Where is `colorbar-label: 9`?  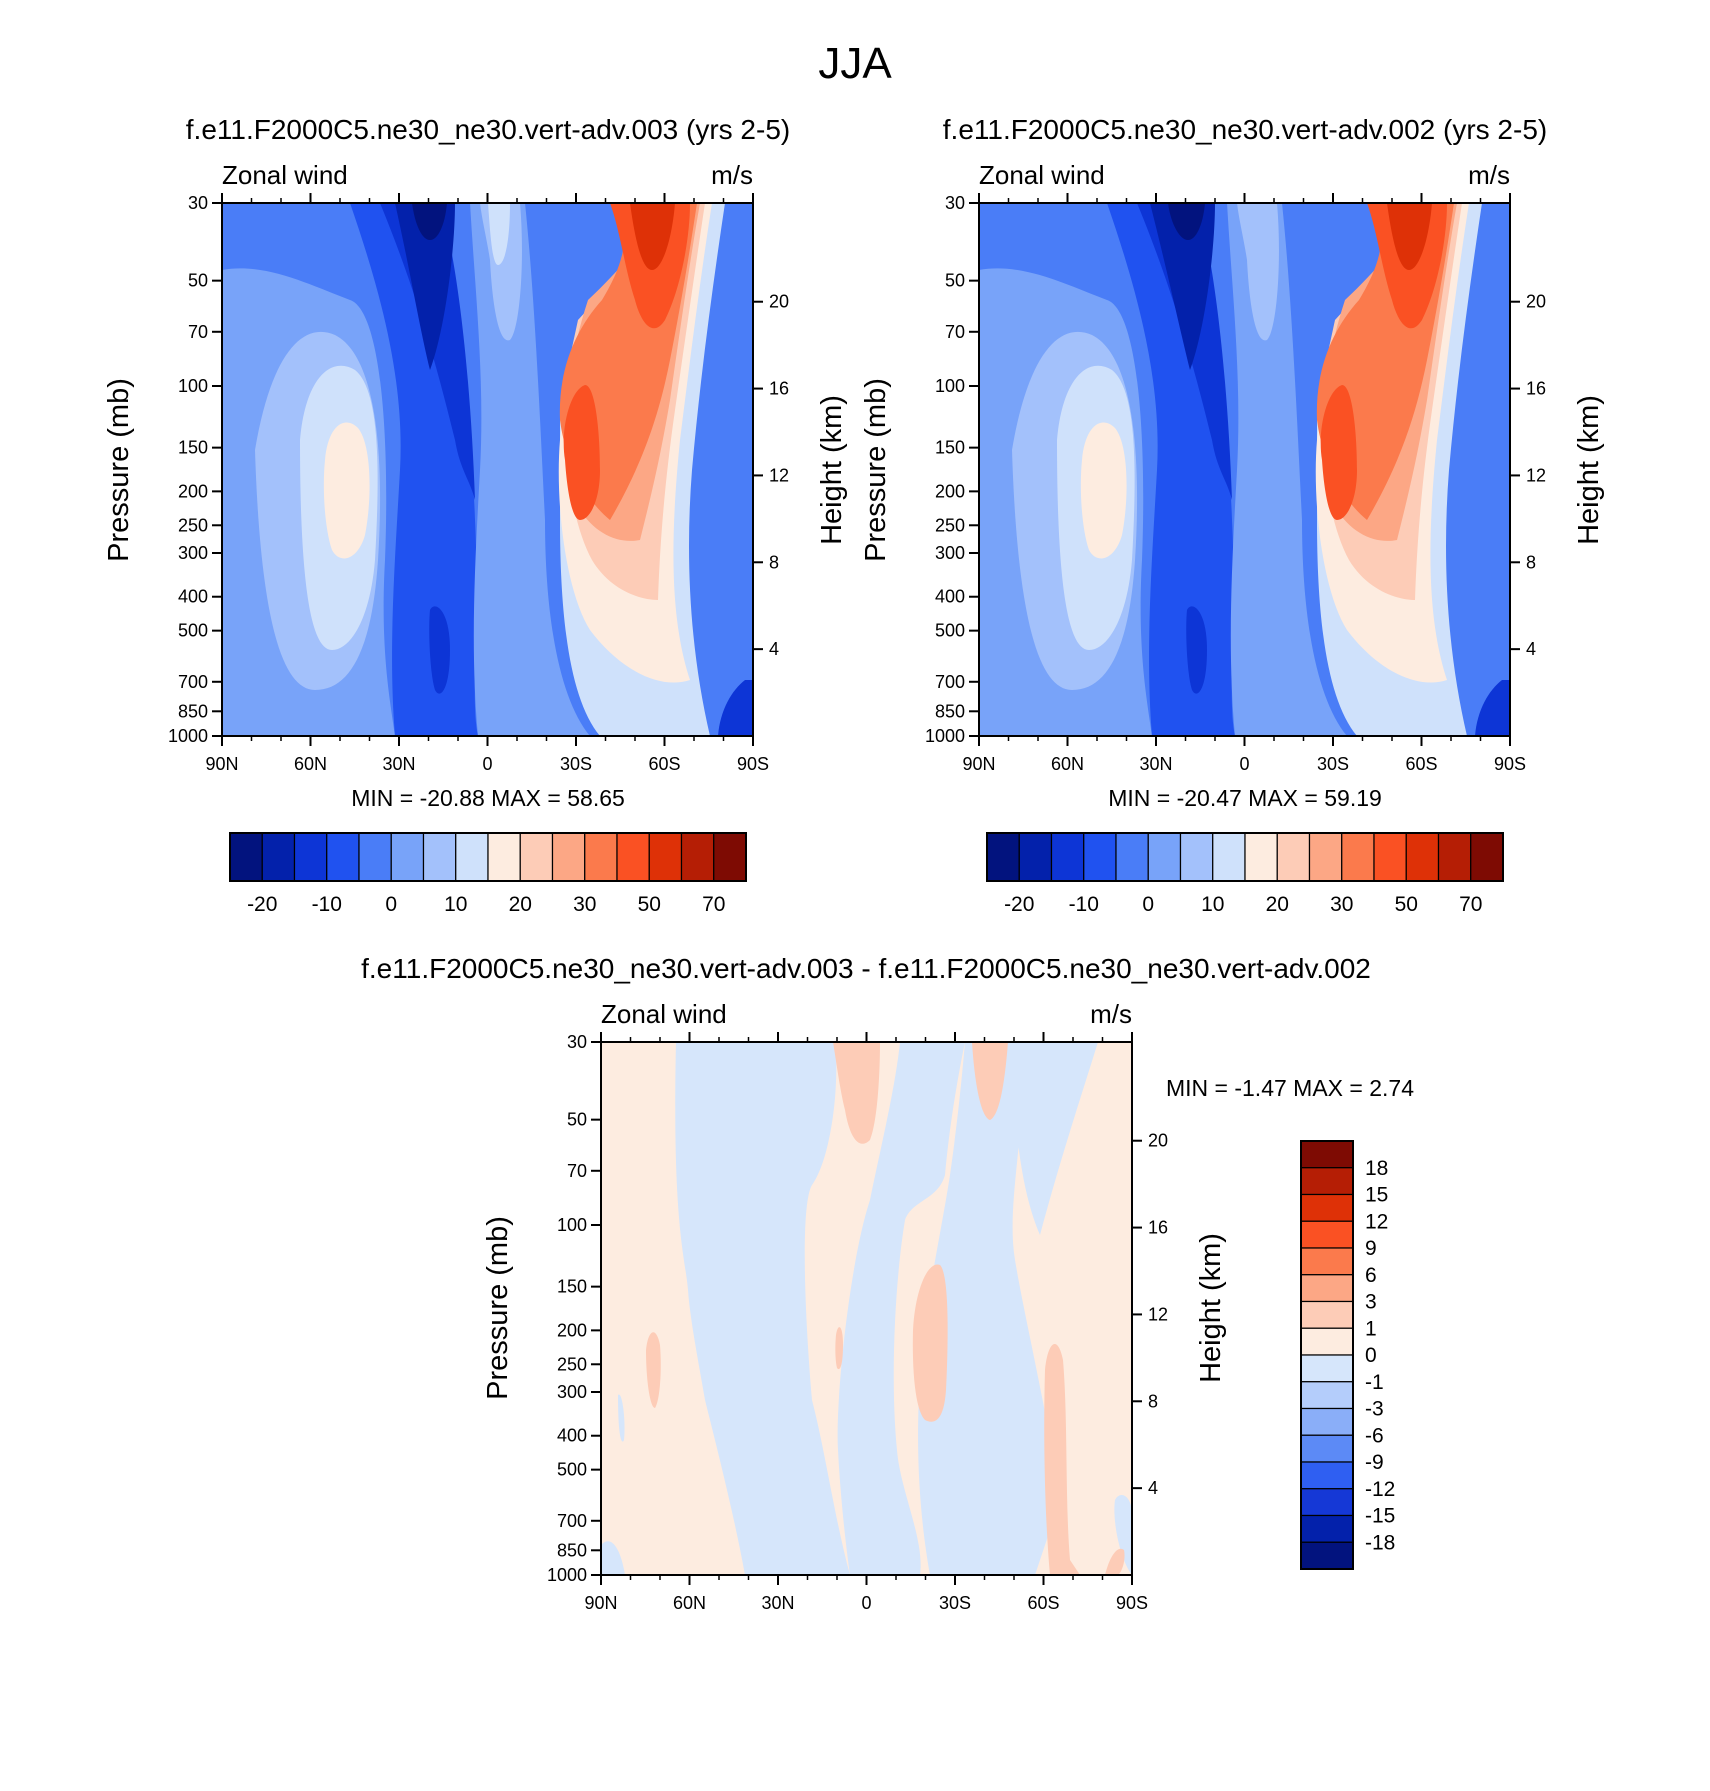
colorbar-label: 9 is located at coordinates (1371, 1248).